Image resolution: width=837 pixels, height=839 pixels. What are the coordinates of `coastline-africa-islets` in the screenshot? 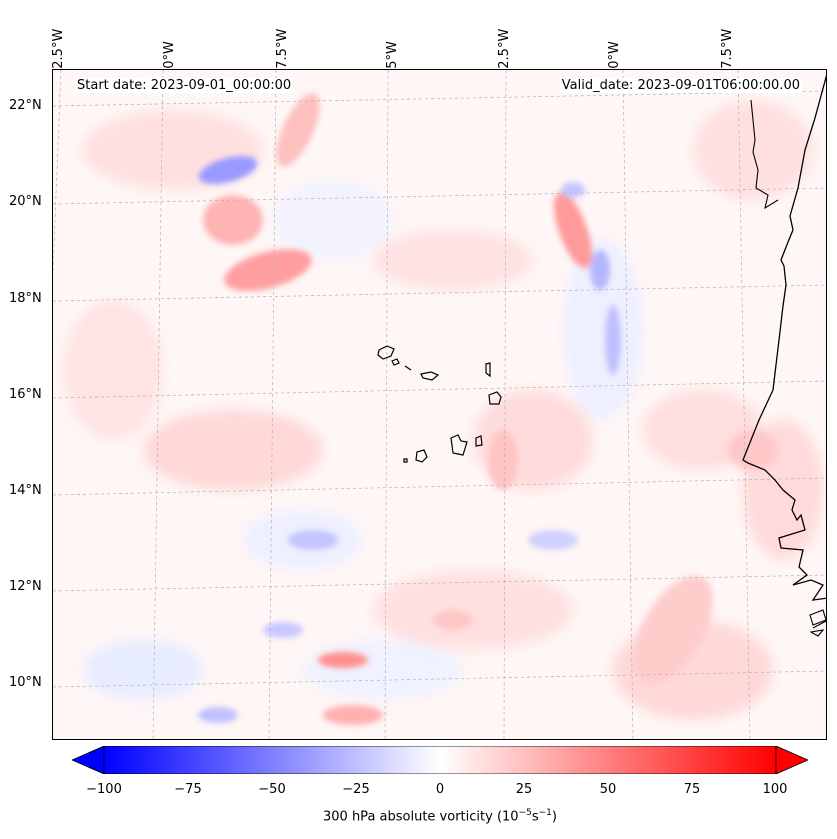 It's located at (817, 623).